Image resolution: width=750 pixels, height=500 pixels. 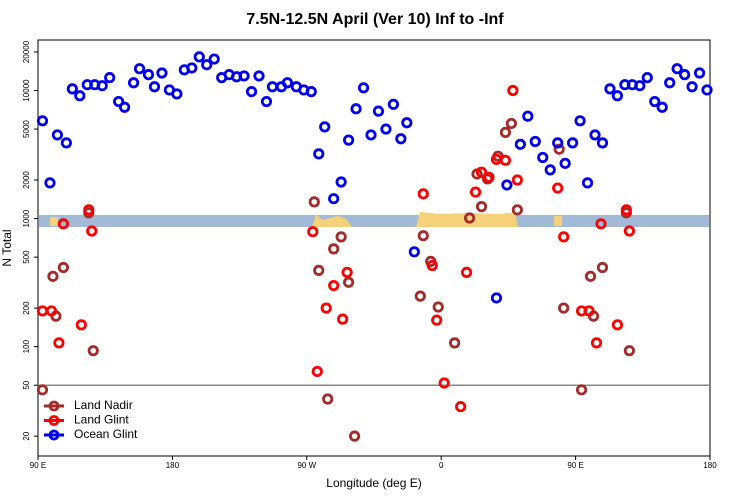 I want to click on y-tick-label: 2000, so click(x=26, y=180).